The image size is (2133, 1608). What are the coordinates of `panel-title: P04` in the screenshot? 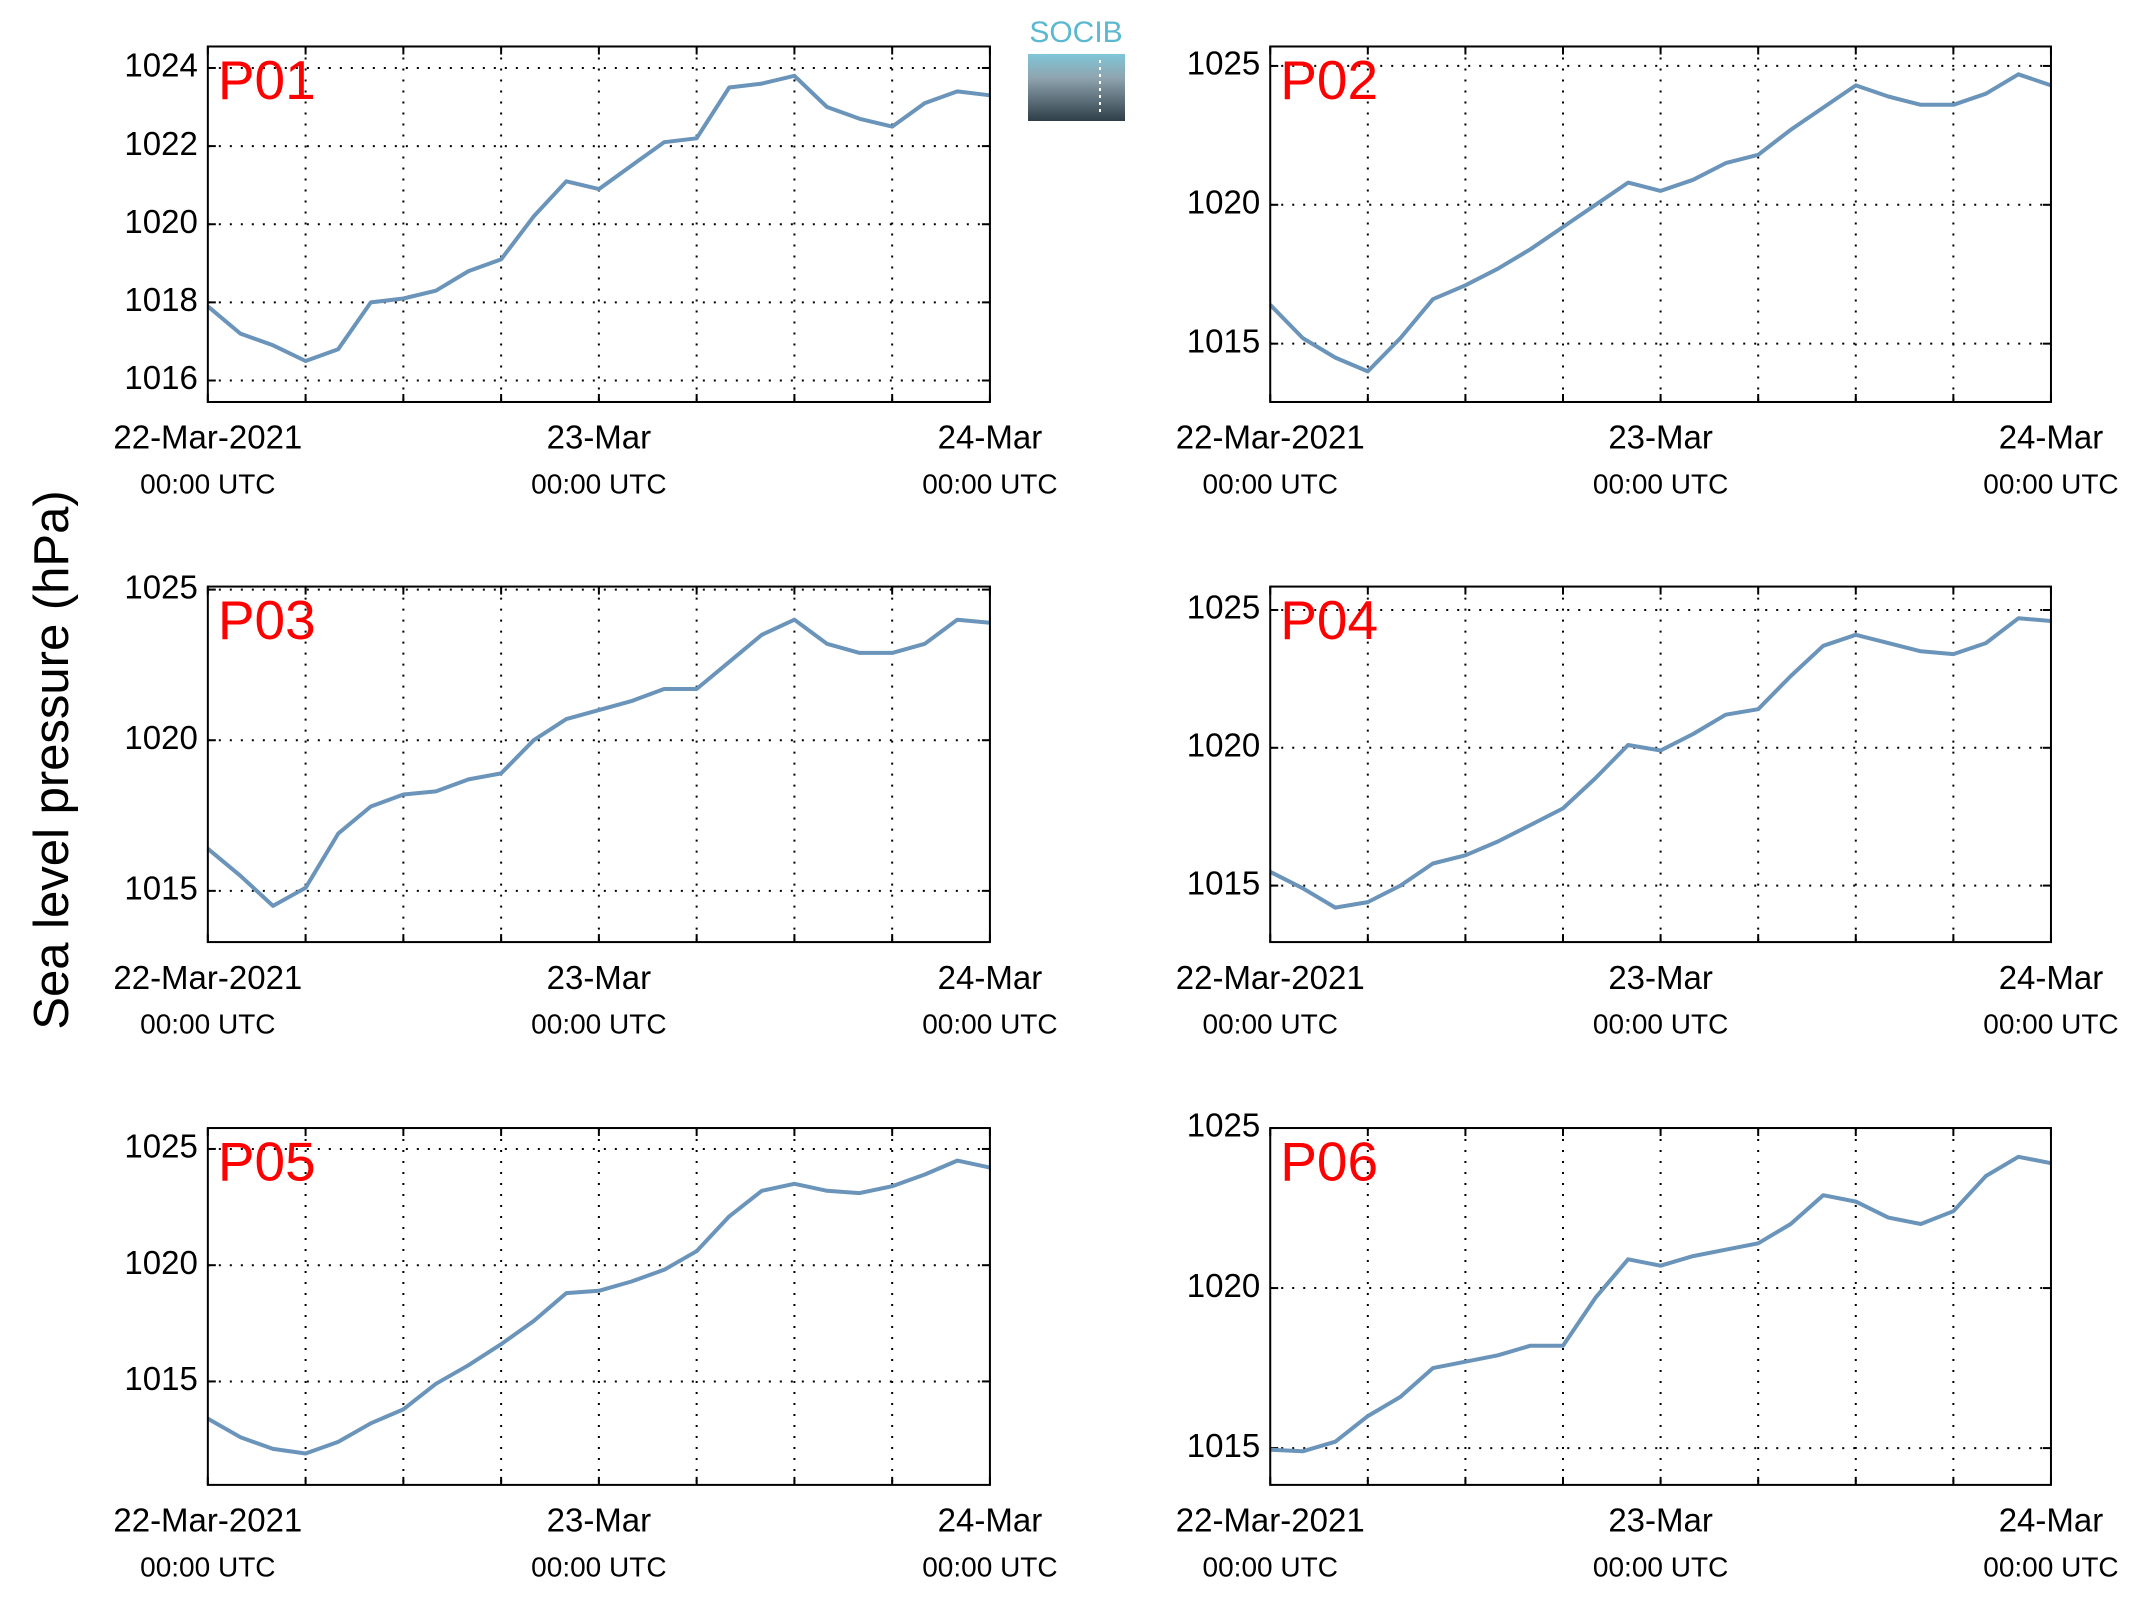 It's located at (1329, 620).